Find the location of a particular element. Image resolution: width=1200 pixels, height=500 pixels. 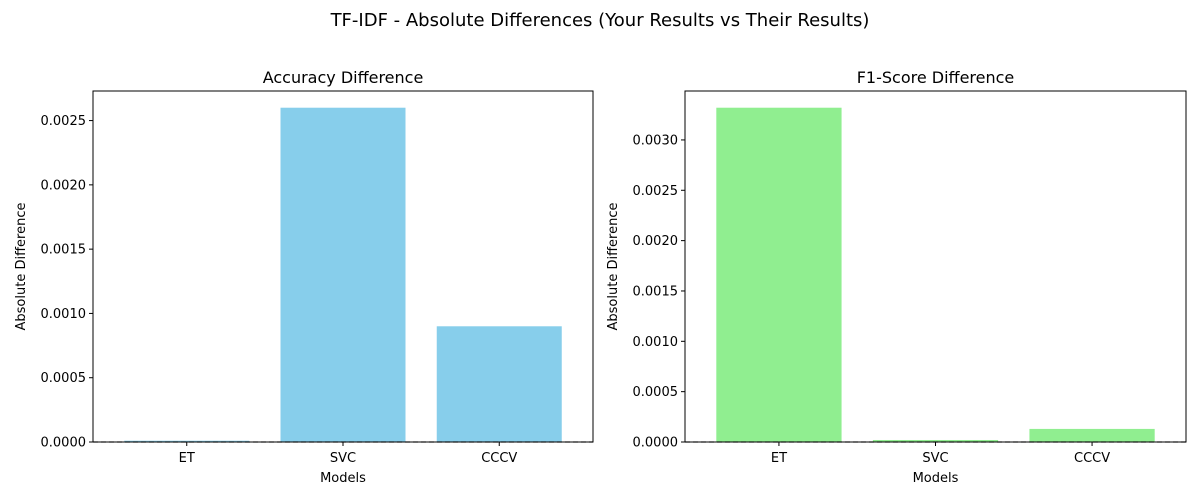

panel-title: F1-Score Difference is located at coordinates (936, 77).